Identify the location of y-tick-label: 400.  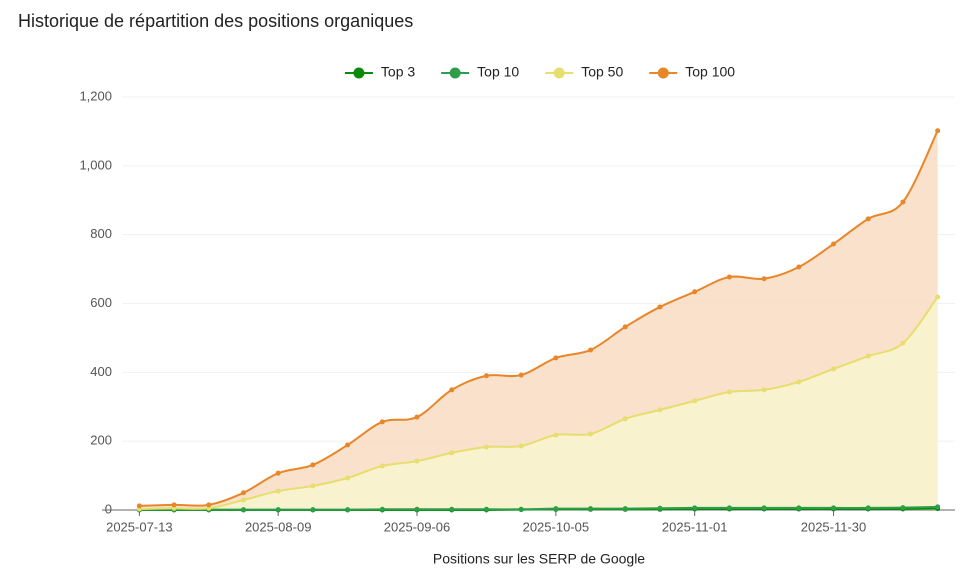
(101, 371).